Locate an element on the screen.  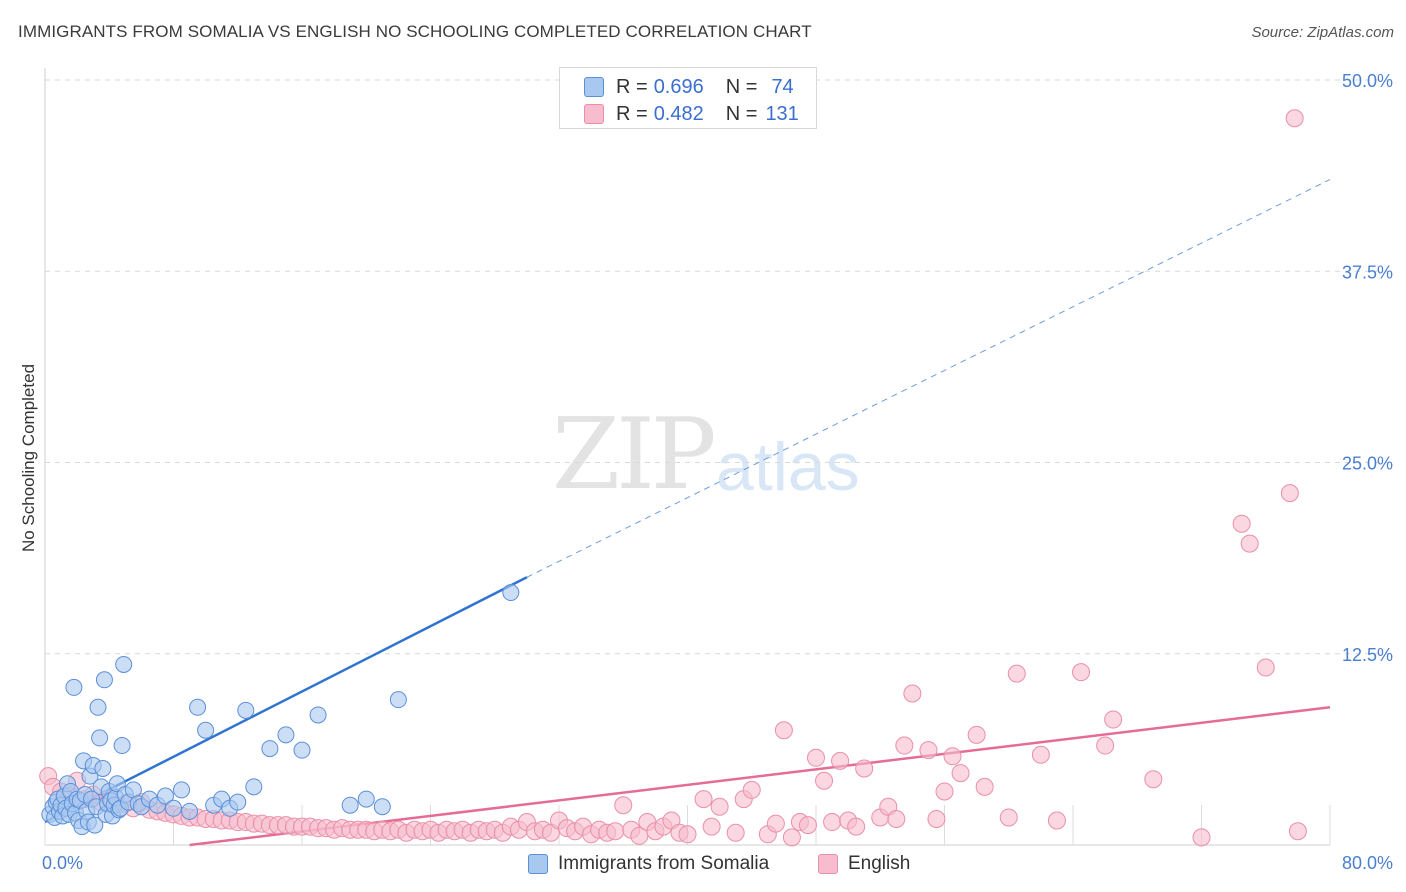
bottom-legend-english: English is located at coordinates (864, 864).